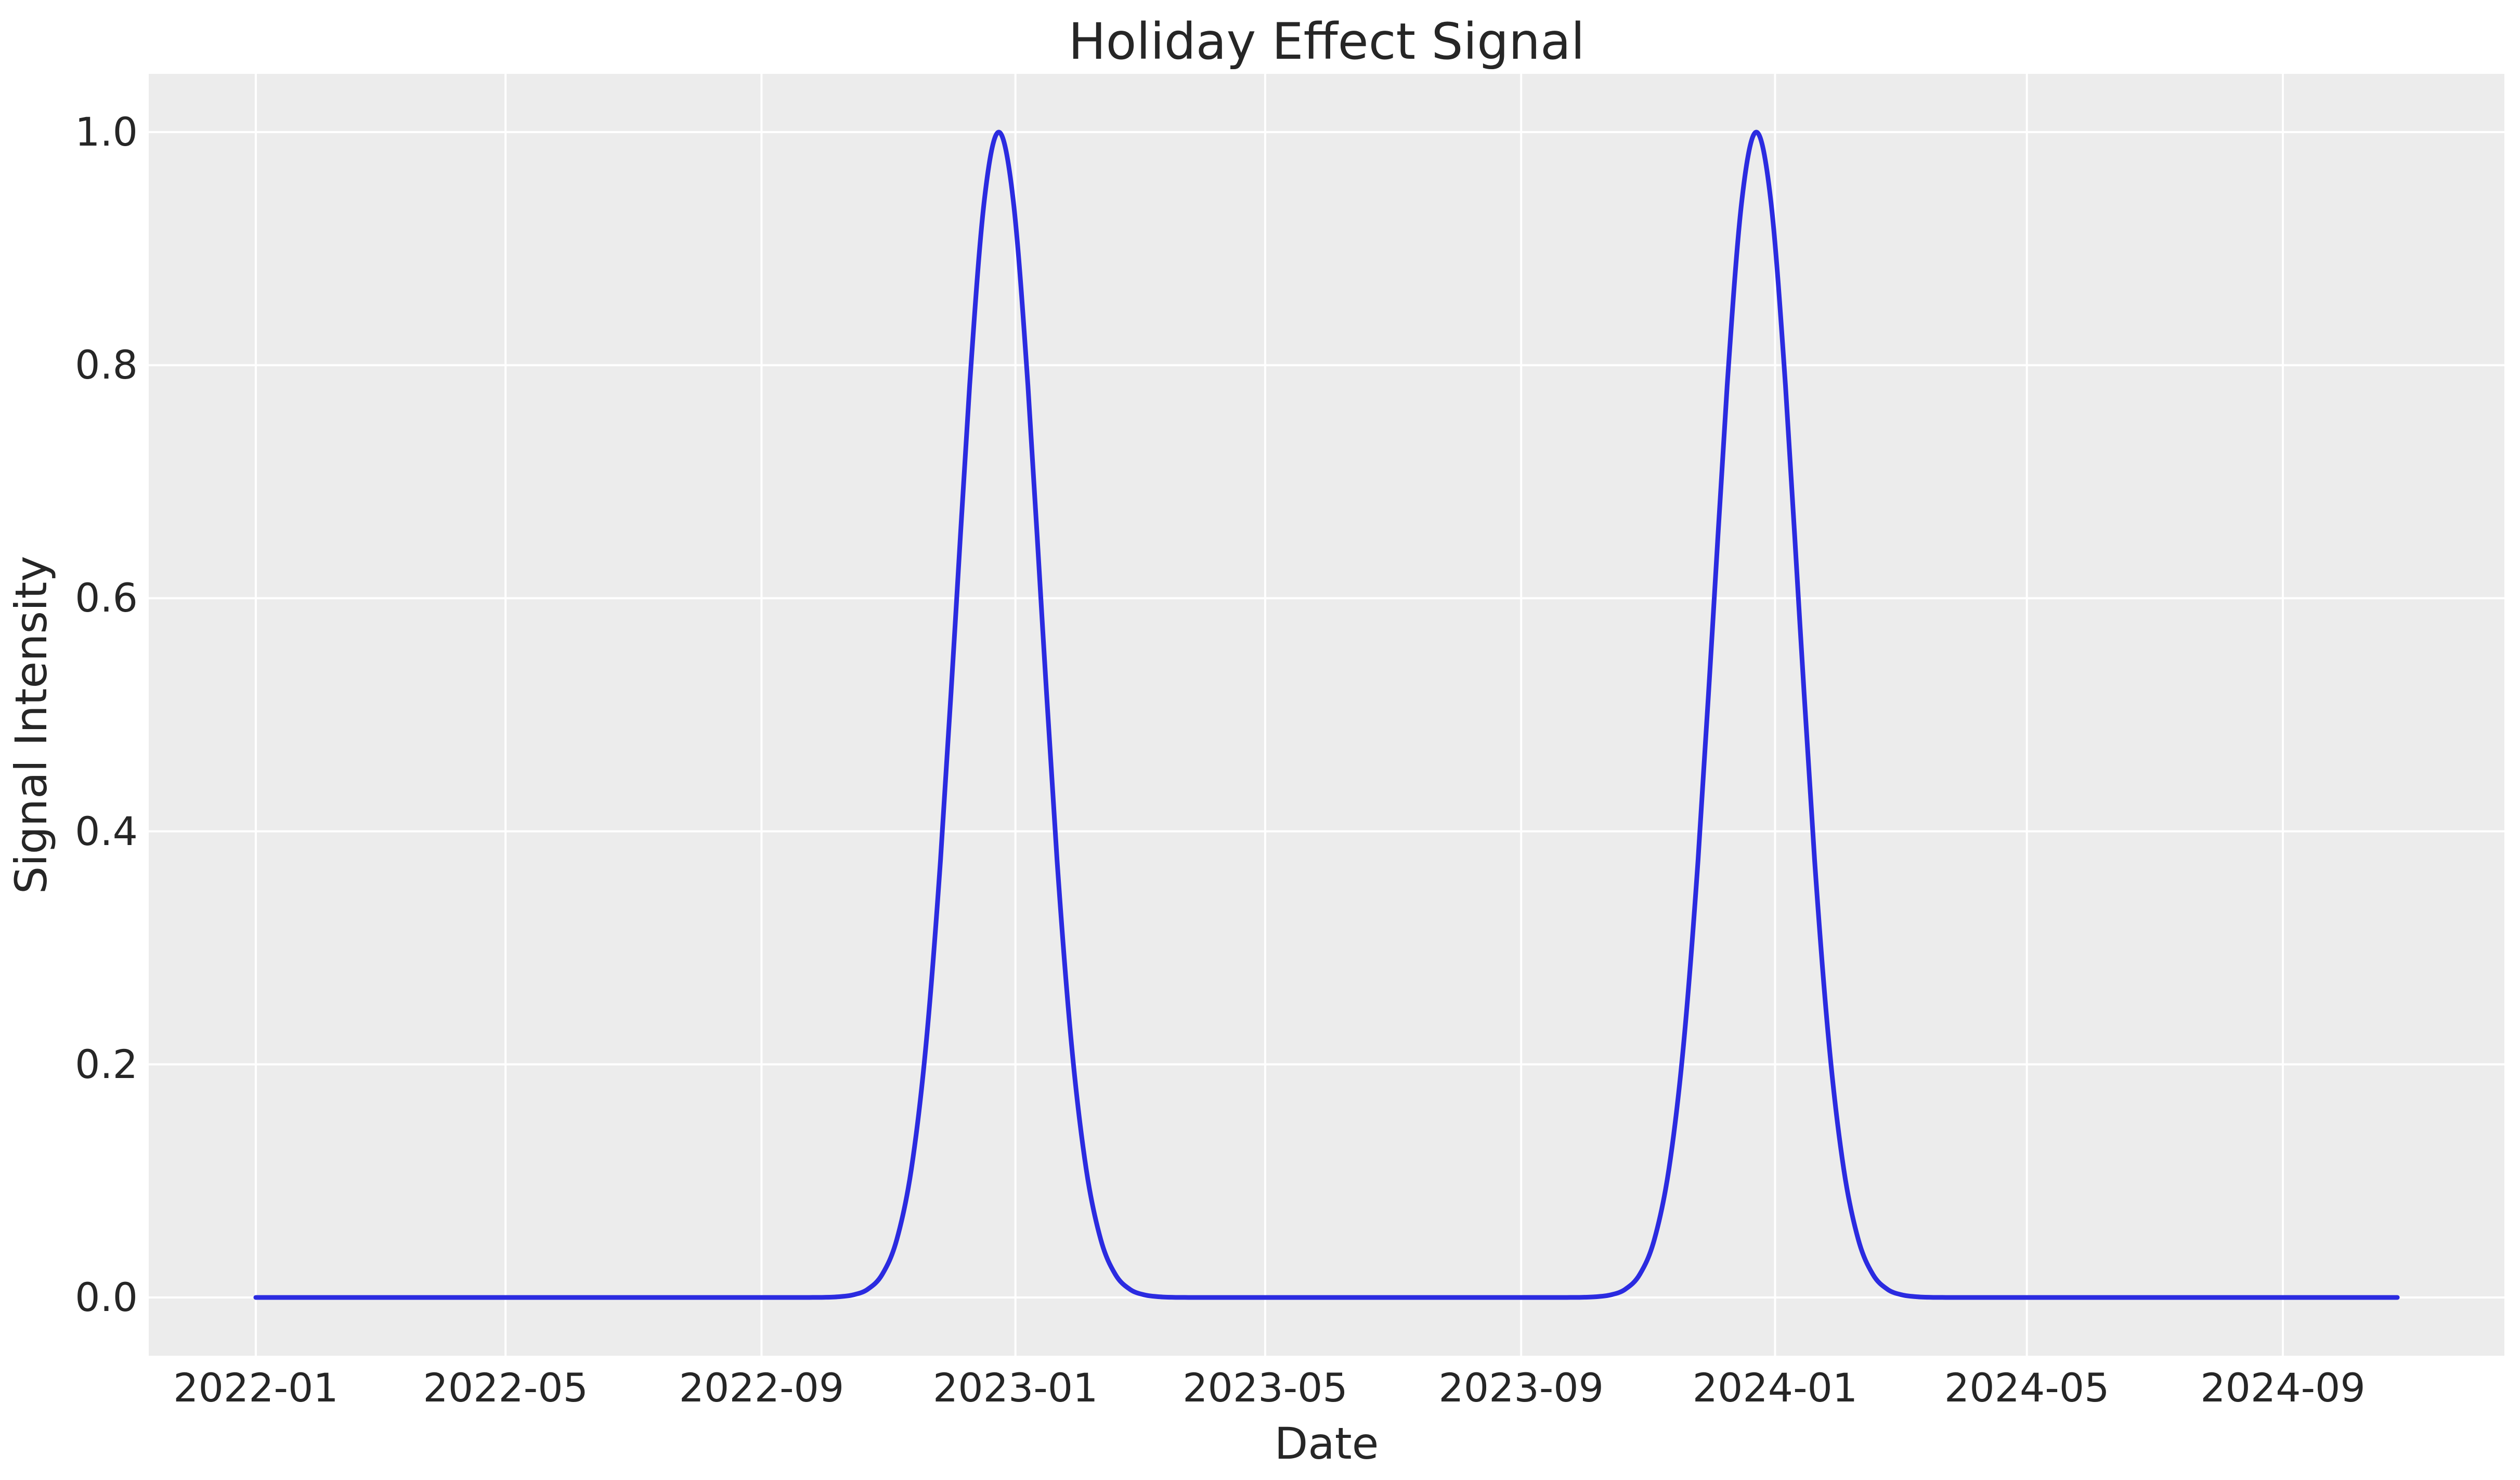 This screenshot has width=2520, height=1480. I want to click on x-tick-label: 2022-01, so click(256, 1388).